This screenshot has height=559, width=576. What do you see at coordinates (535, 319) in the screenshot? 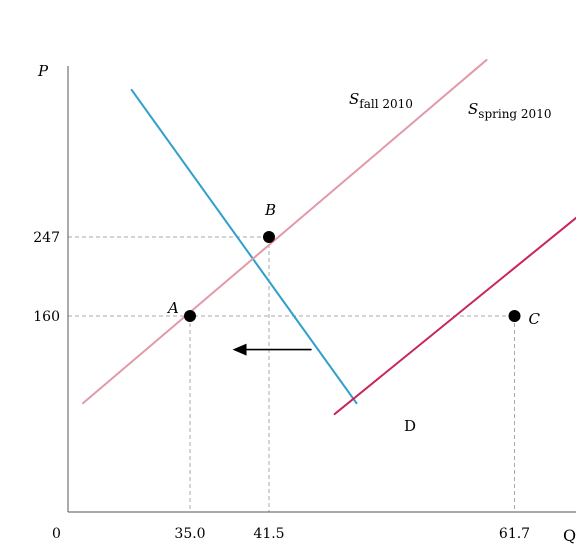
I see `point-label-c: C` at bounding box center [535, 319].